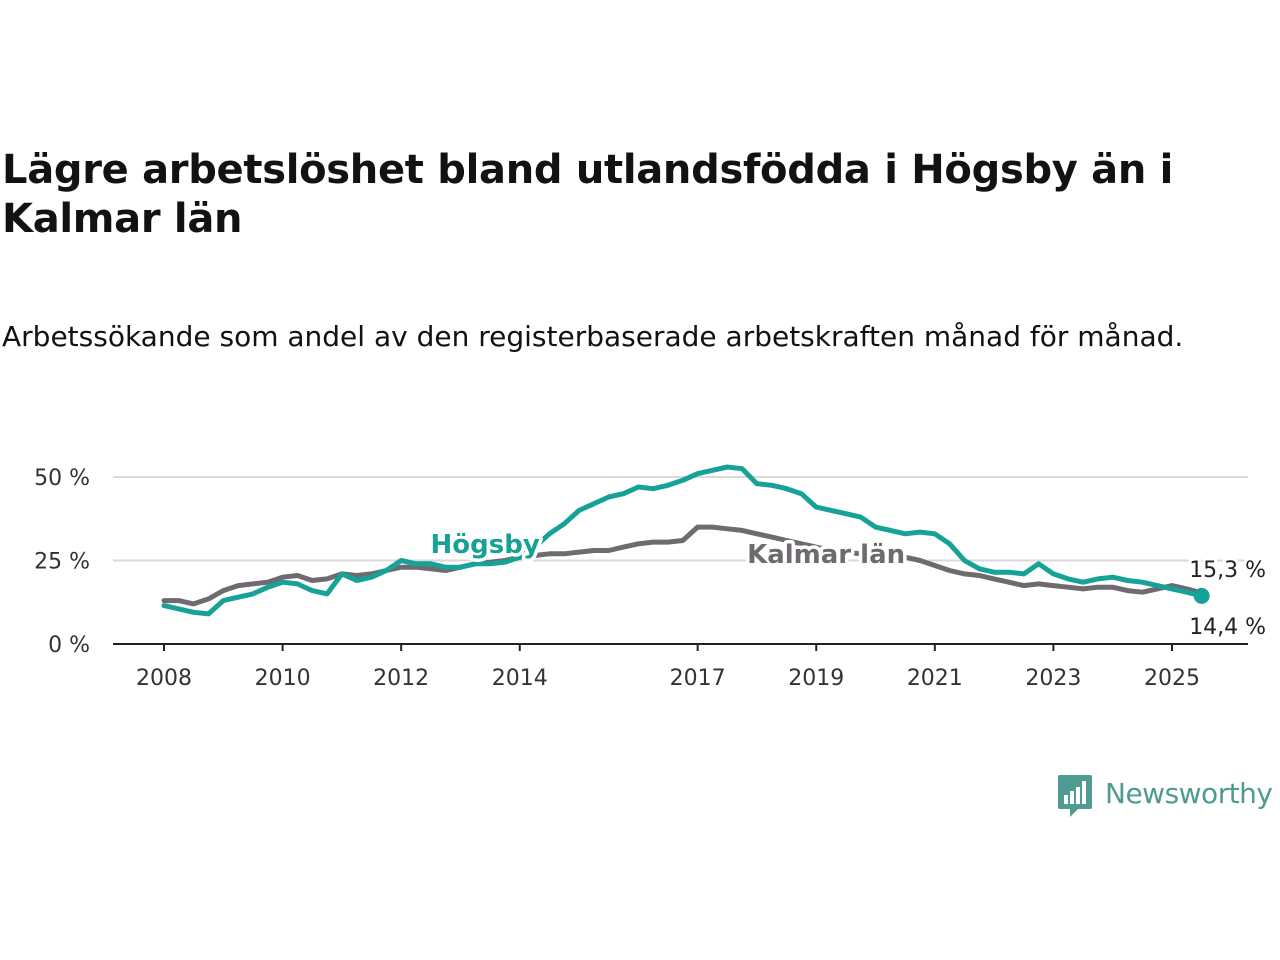 The height and width of the screenshot is (960, 1280). Describe the element at coordinates (485, 545) in the screenshot. I see `series-label-hogsby: Högsby` at that location.